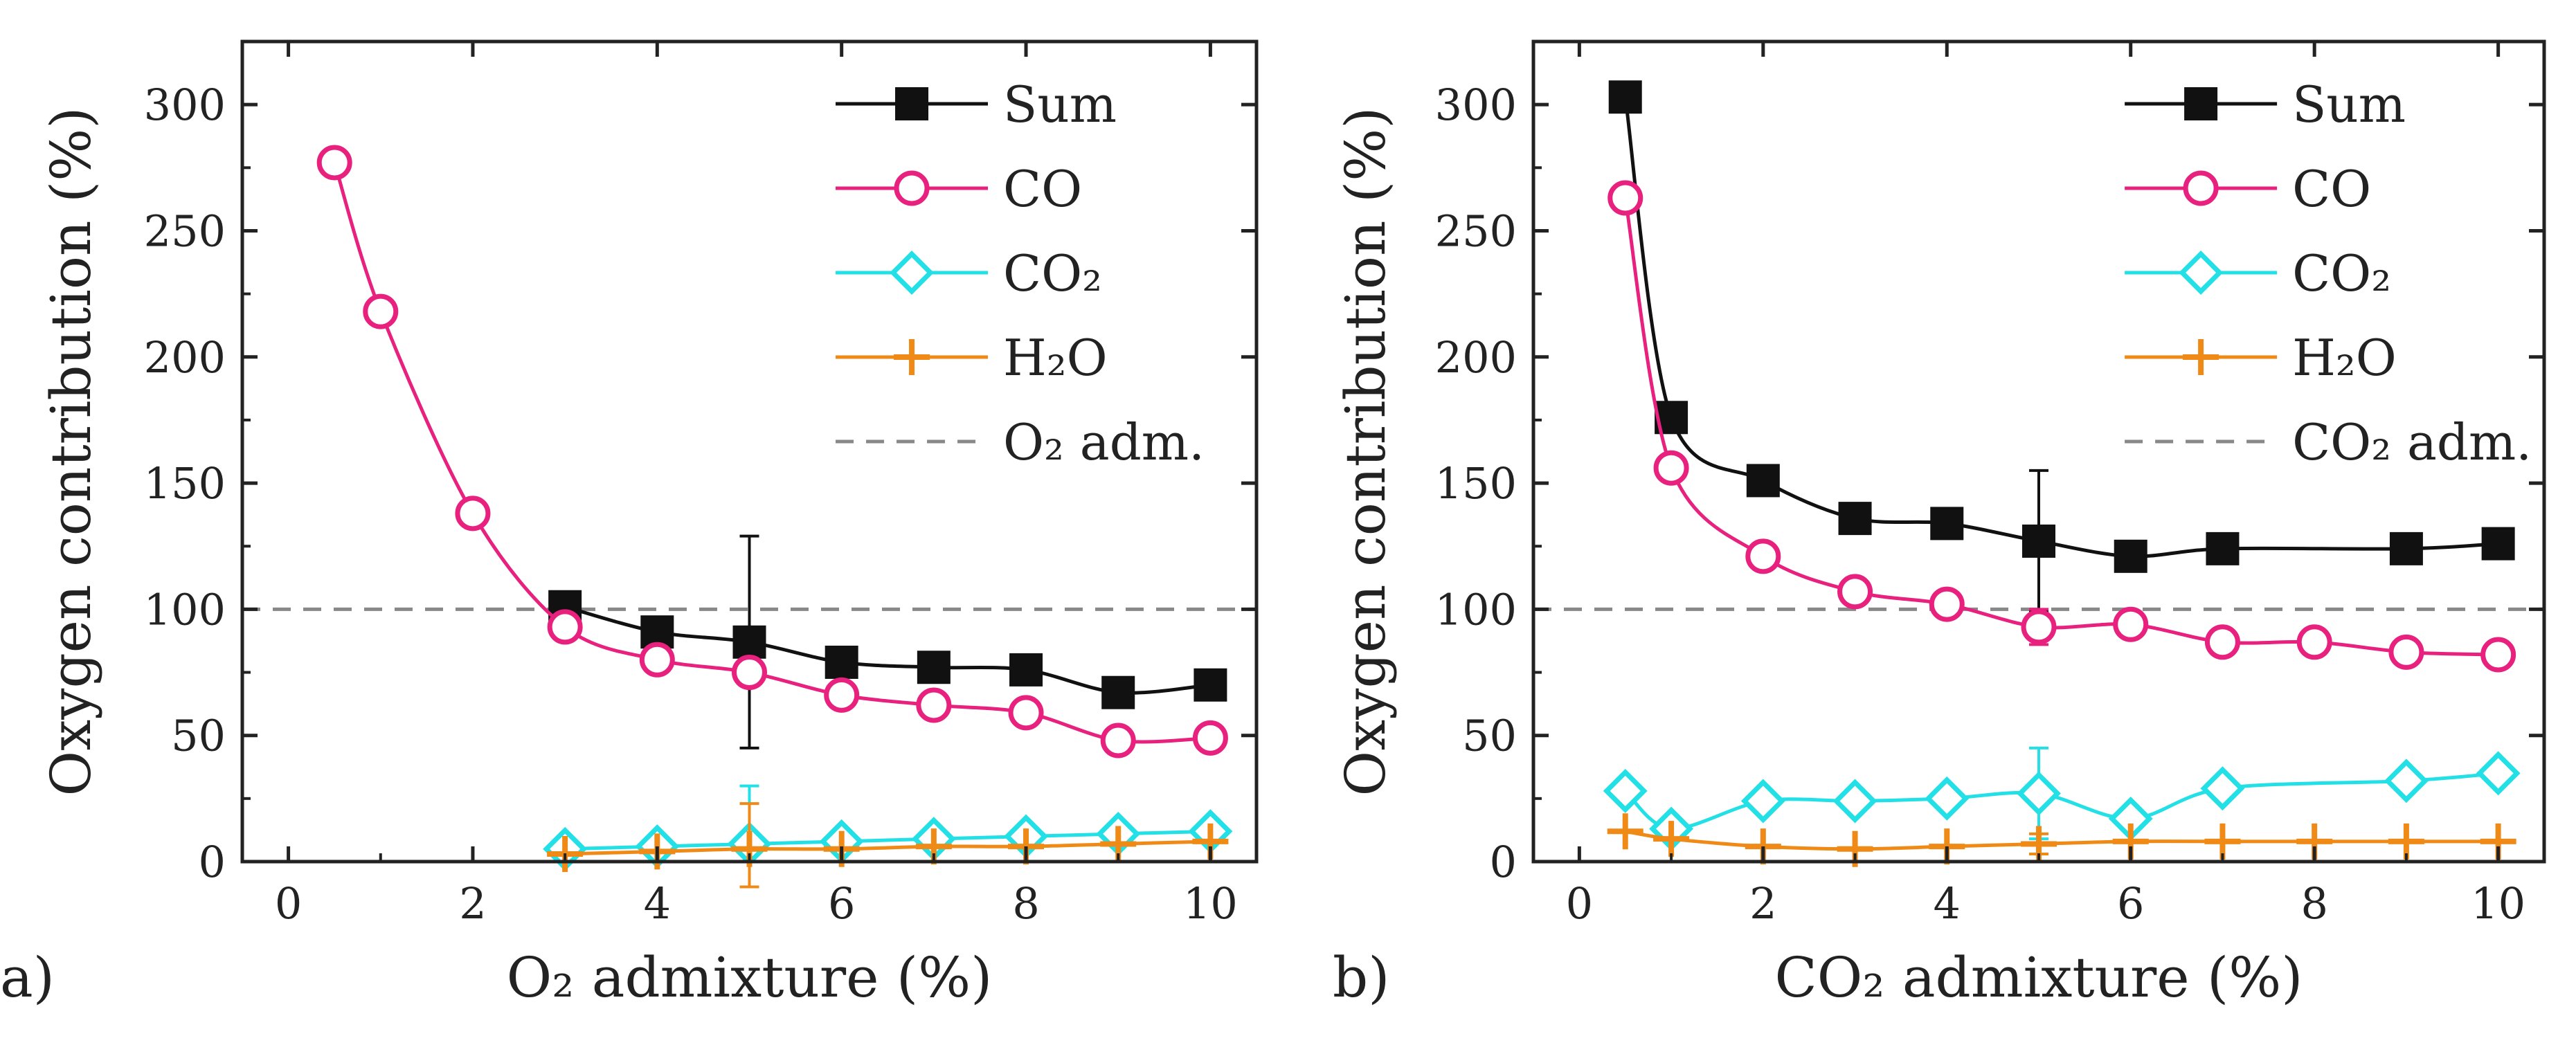  Describe the element at coordinates (2039, 977) in the screenshot. I see `x-axis-label: CO₂ admixture (%)` at that location.